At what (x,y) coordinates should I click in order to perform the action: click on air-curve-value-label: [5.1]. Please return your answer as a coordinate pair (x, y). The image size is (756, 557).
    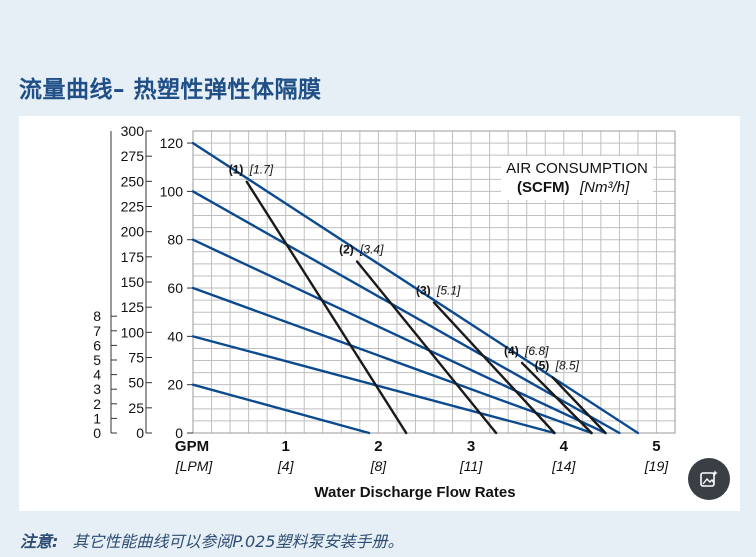
    Looking at the image, I should click on (448, 291).